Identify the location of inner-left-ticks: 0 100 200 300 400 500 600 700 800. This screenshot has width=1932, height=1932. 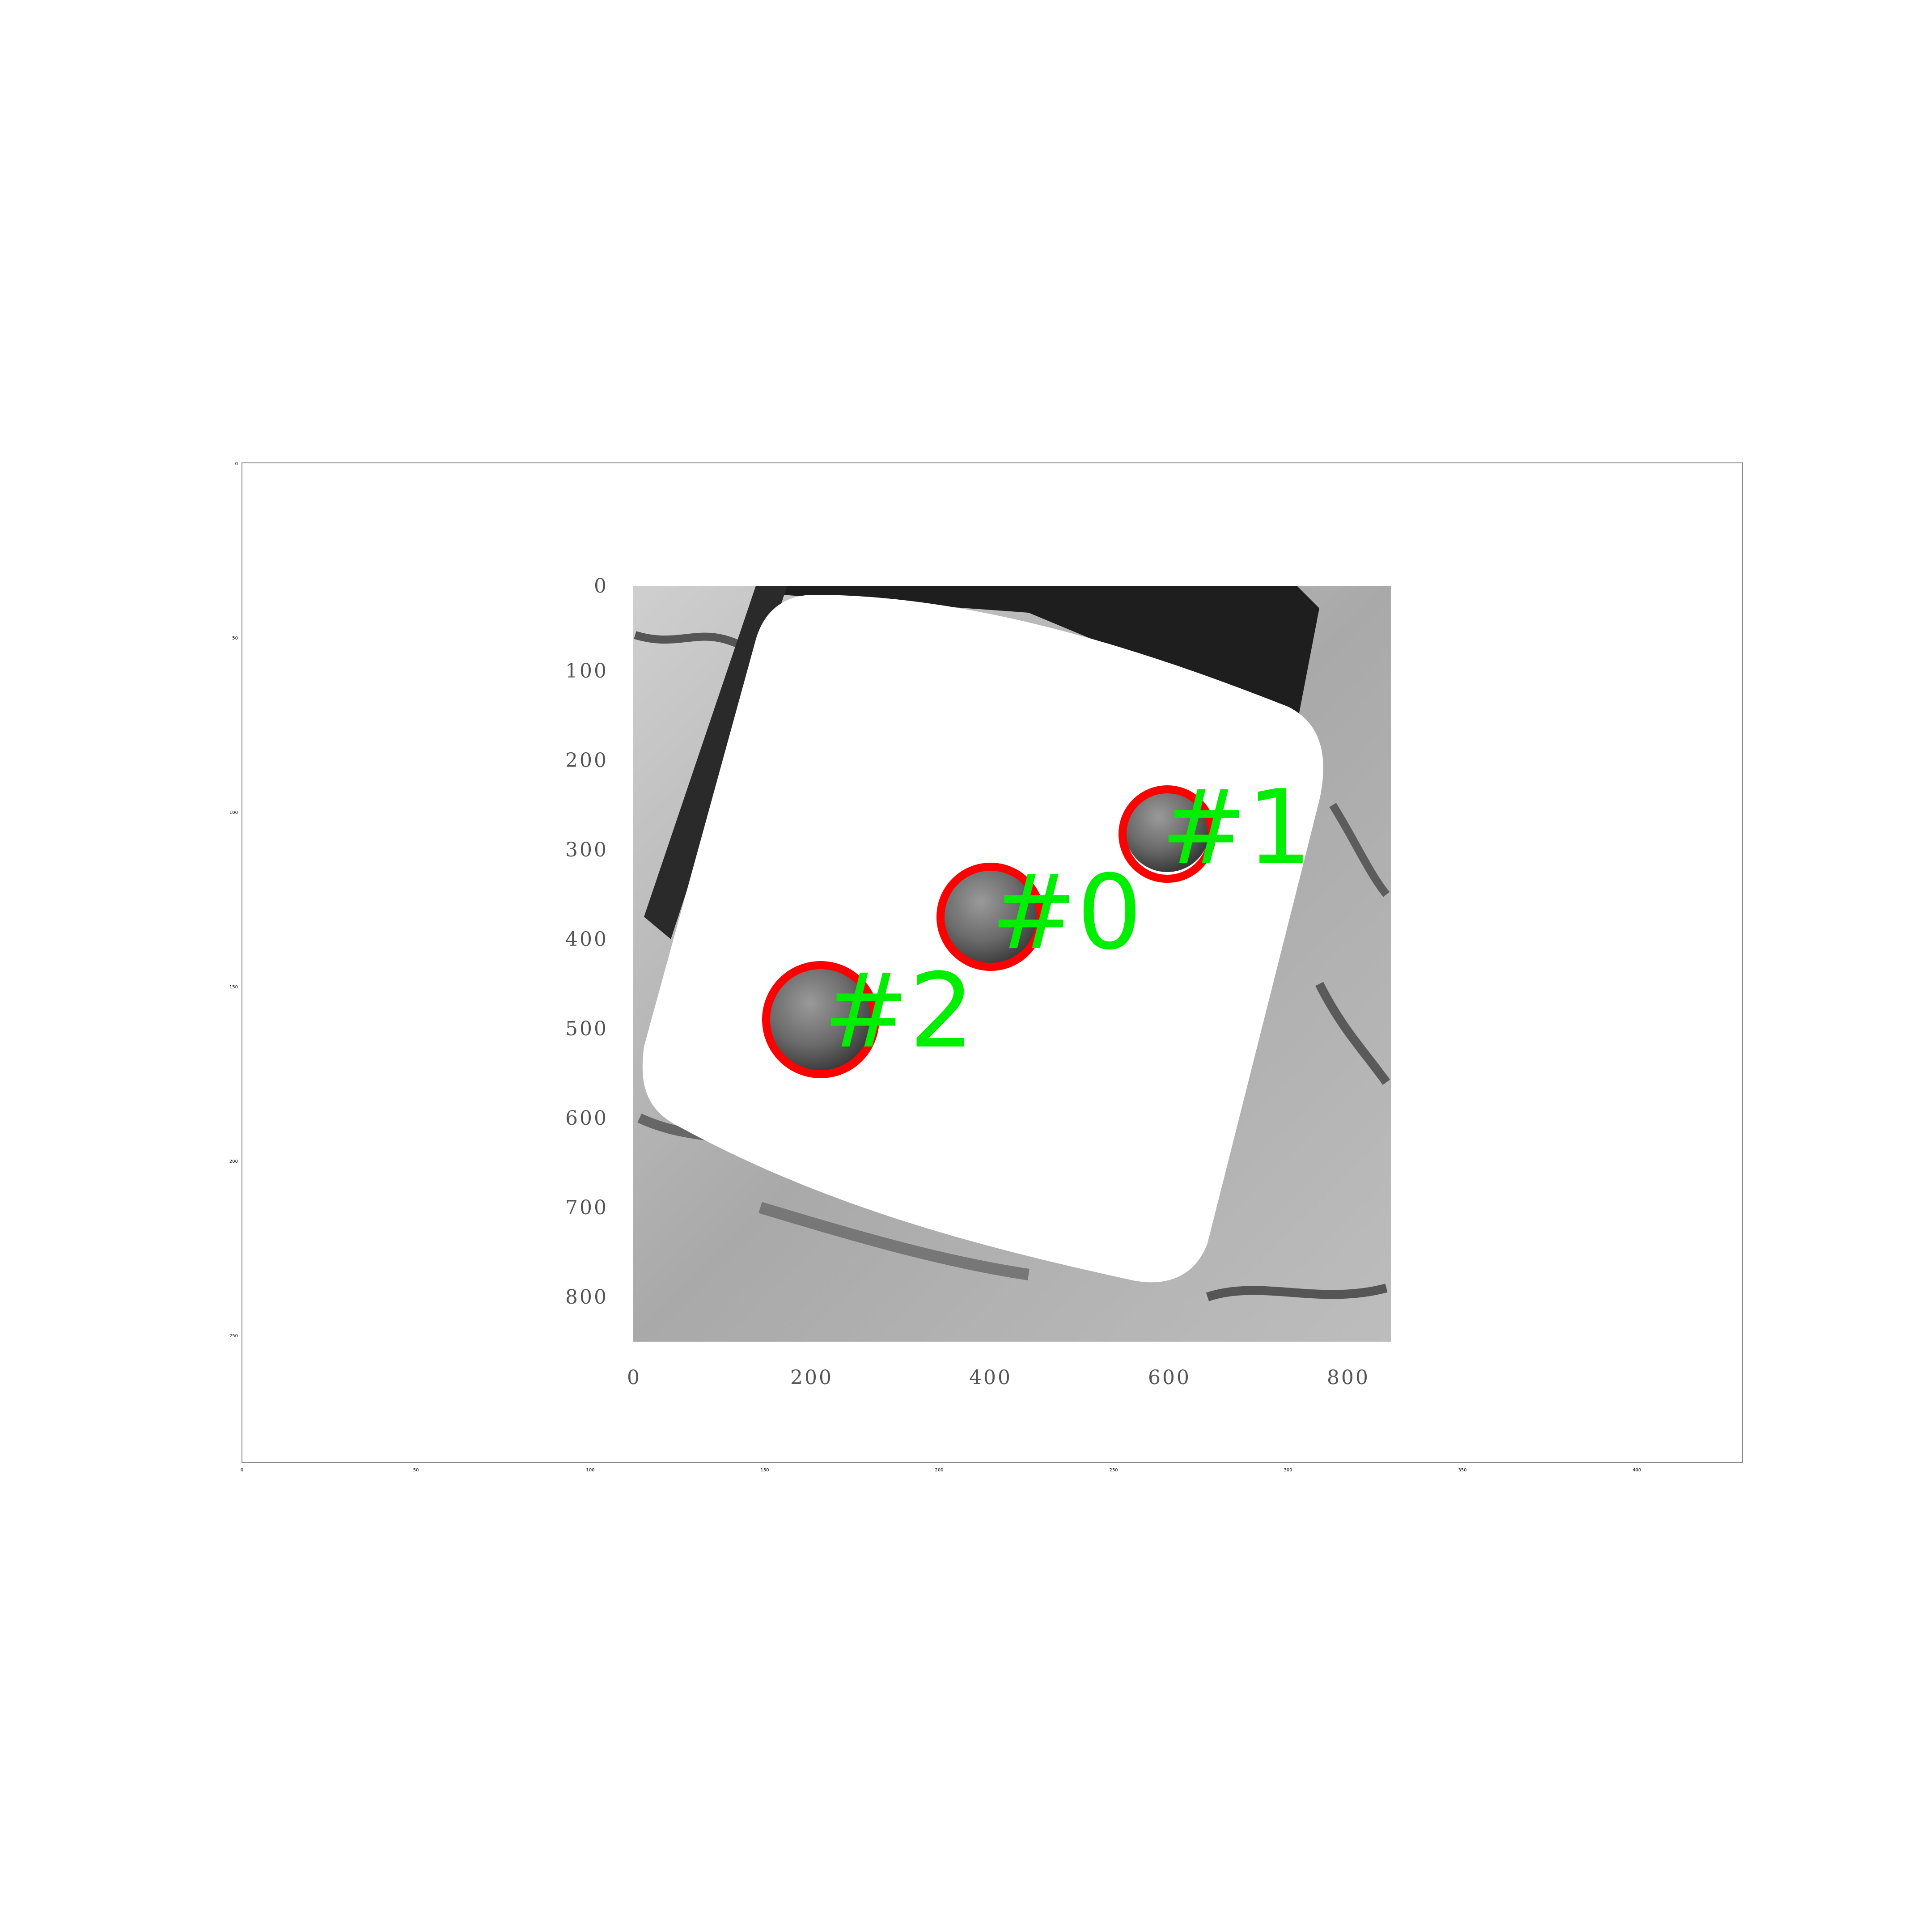
(586, 942).